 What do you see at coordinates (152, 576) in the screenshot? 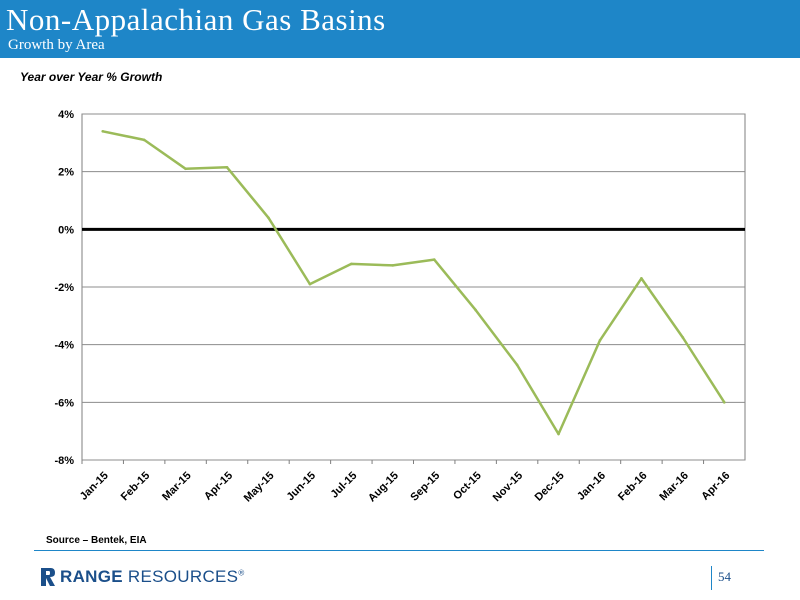
I see `logo-text: RANGE RESOURCES®` at bounding box center [152, 576].